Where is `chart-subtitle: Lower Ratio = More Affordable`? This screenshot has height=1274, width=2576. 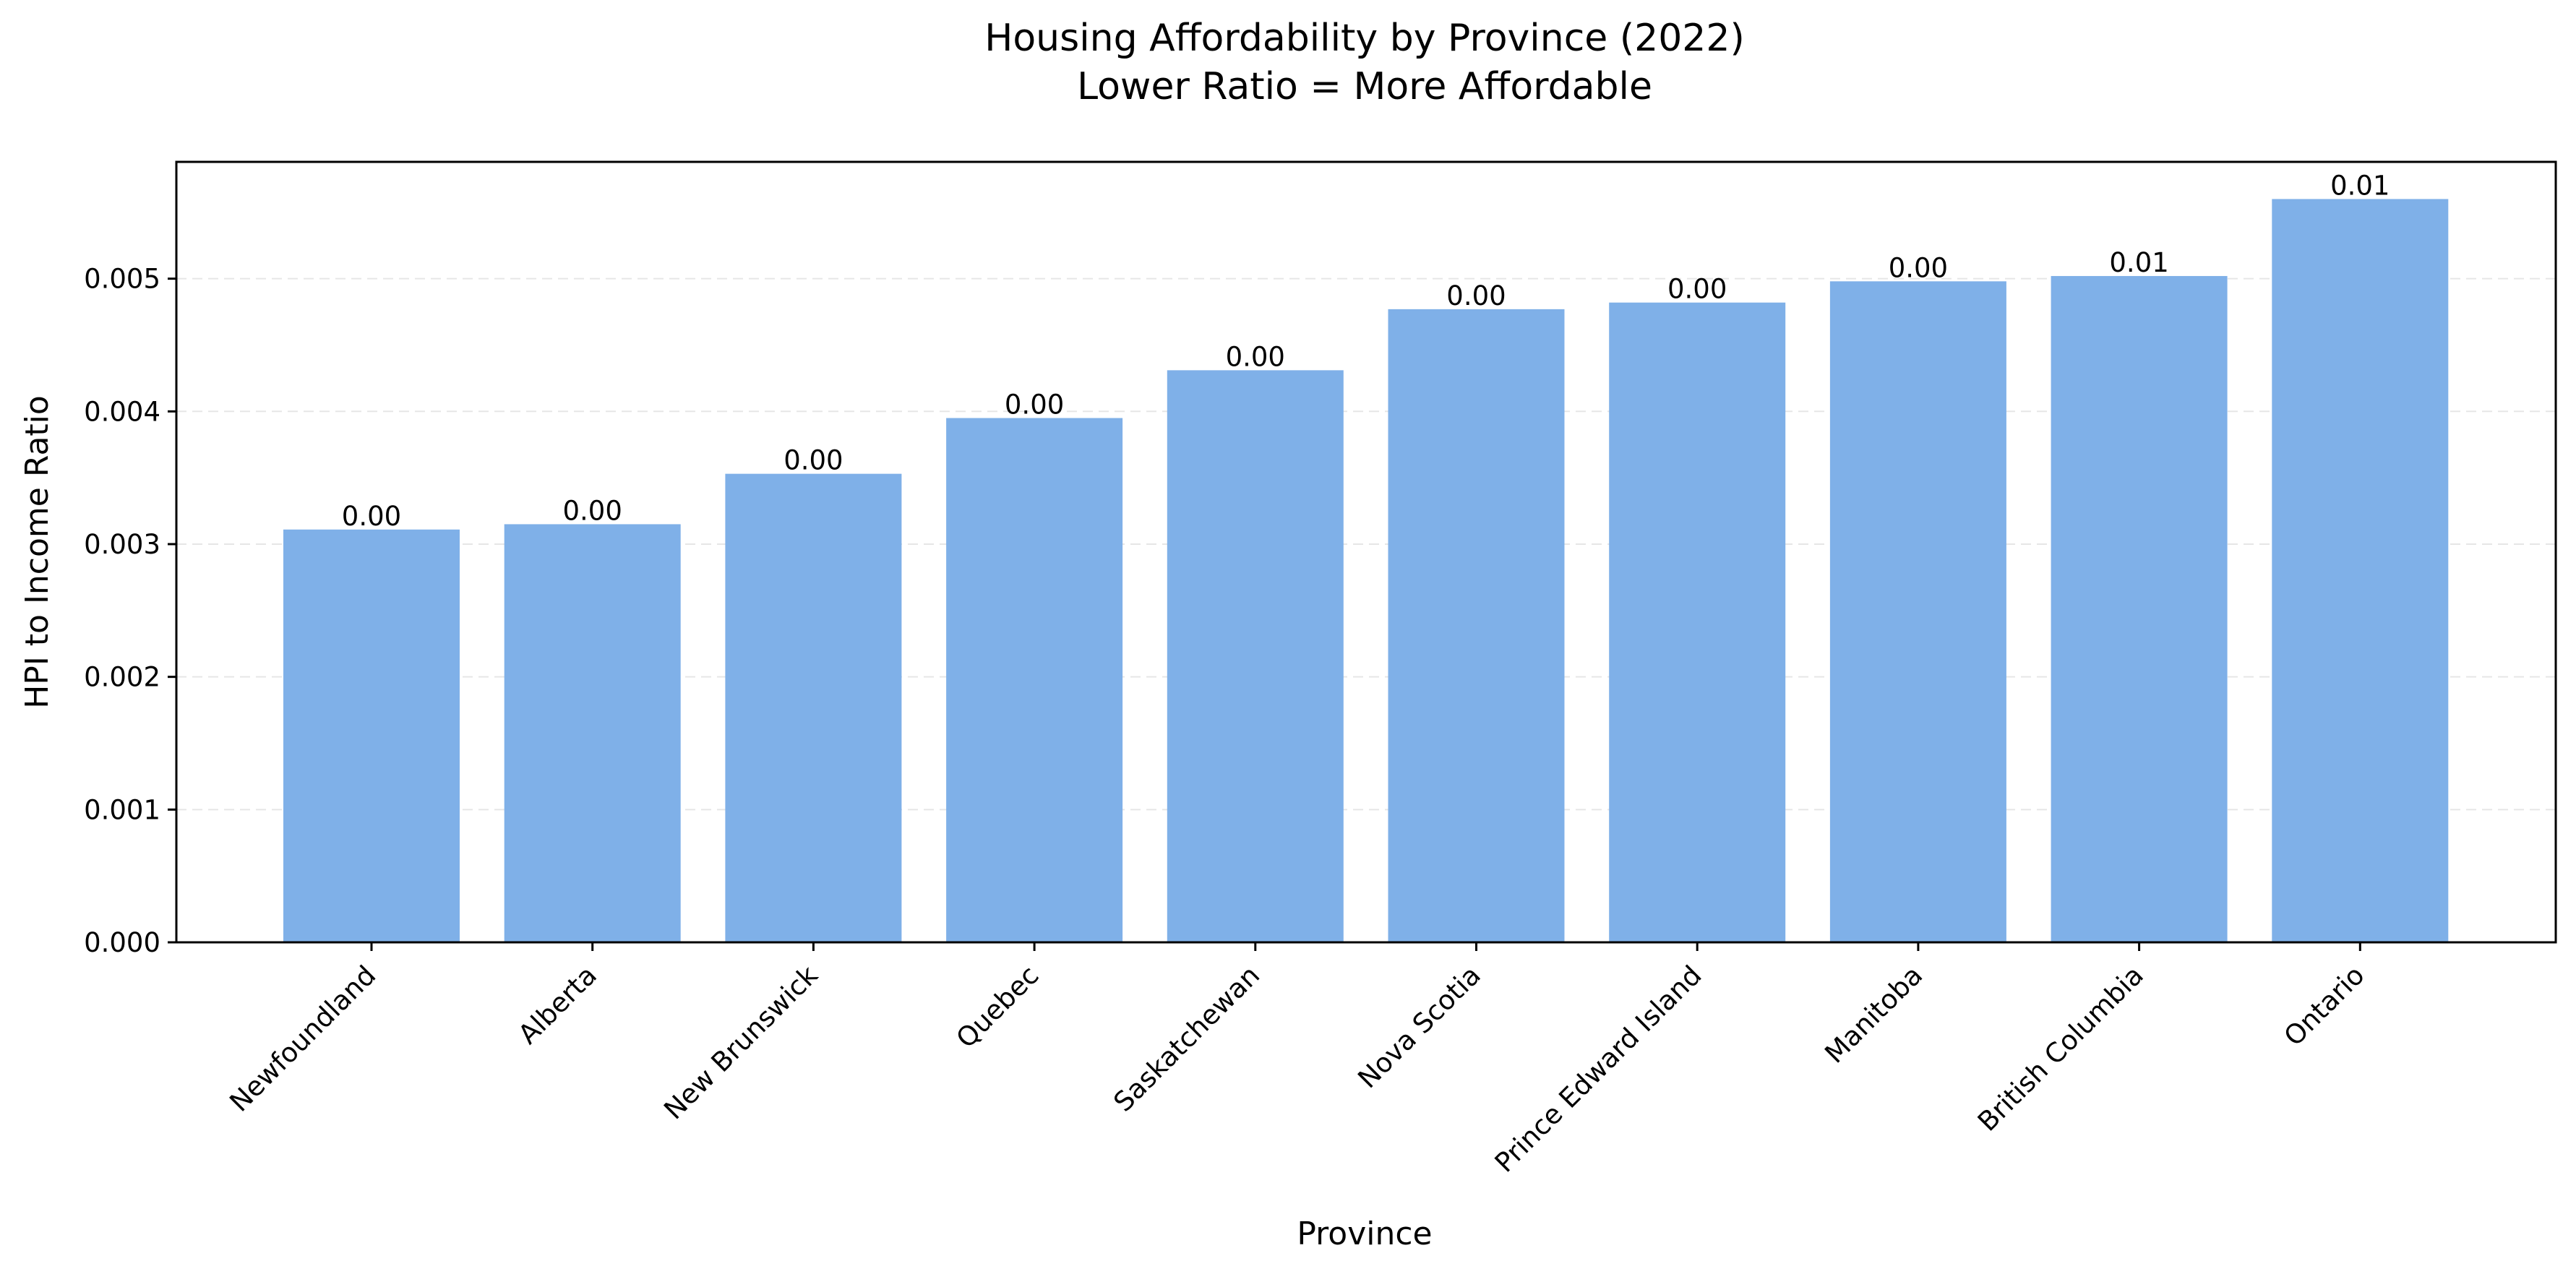
chart-subtitle: Lower Ratio = More Affordable is located at coordinates (1365, 86).